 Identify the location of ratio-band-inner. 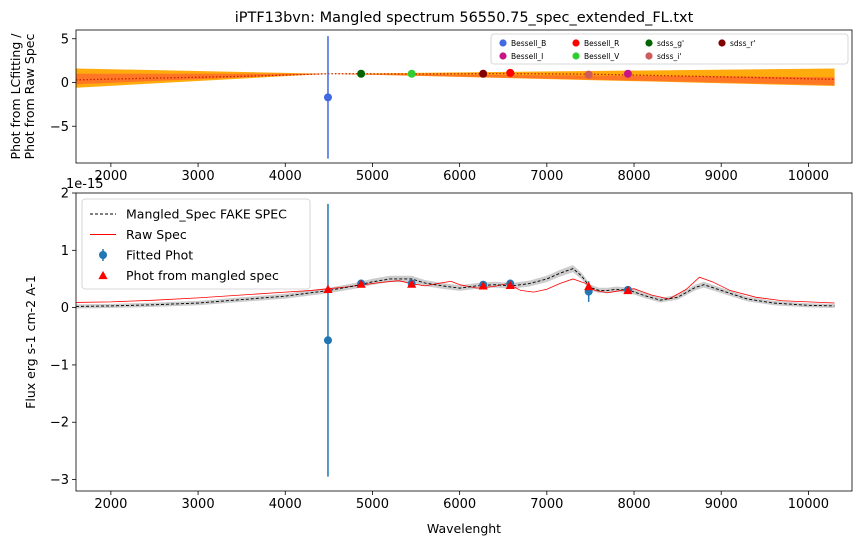
(455, 79).